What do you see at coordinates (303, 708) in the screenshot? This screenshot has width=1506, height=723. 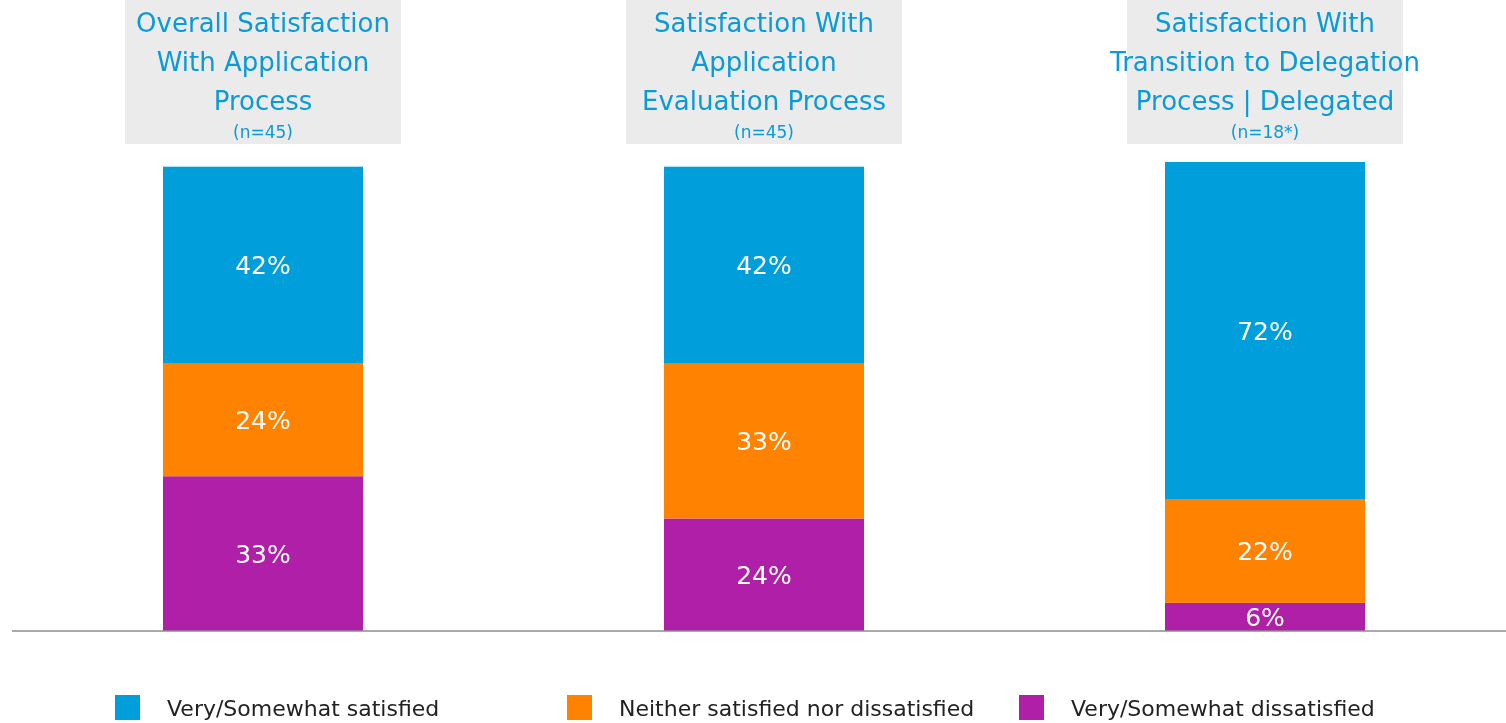 I see `legend-label: Very/Somewhat satisfied` at bounding box center [303, 708].